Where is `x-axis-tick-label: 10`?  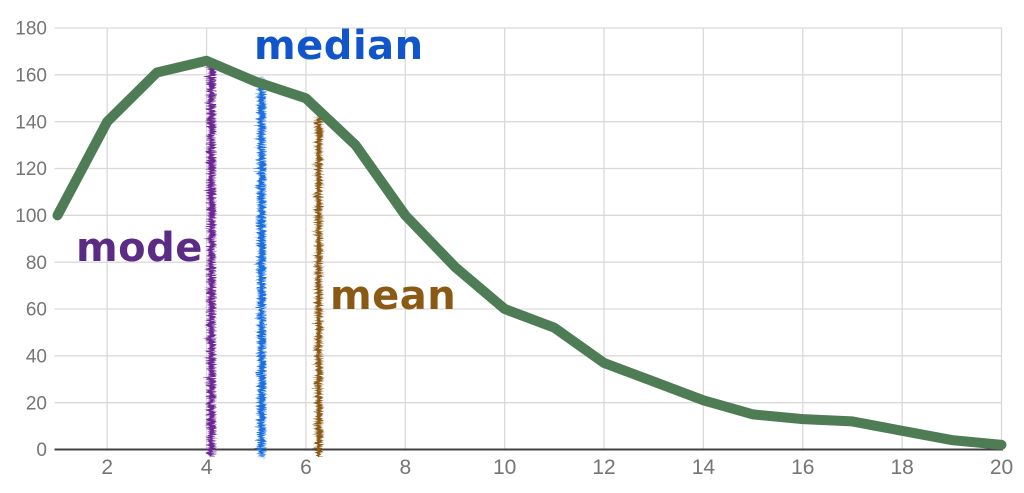 x-axis-tick-label: 10 is located at coordinates (504, 467).